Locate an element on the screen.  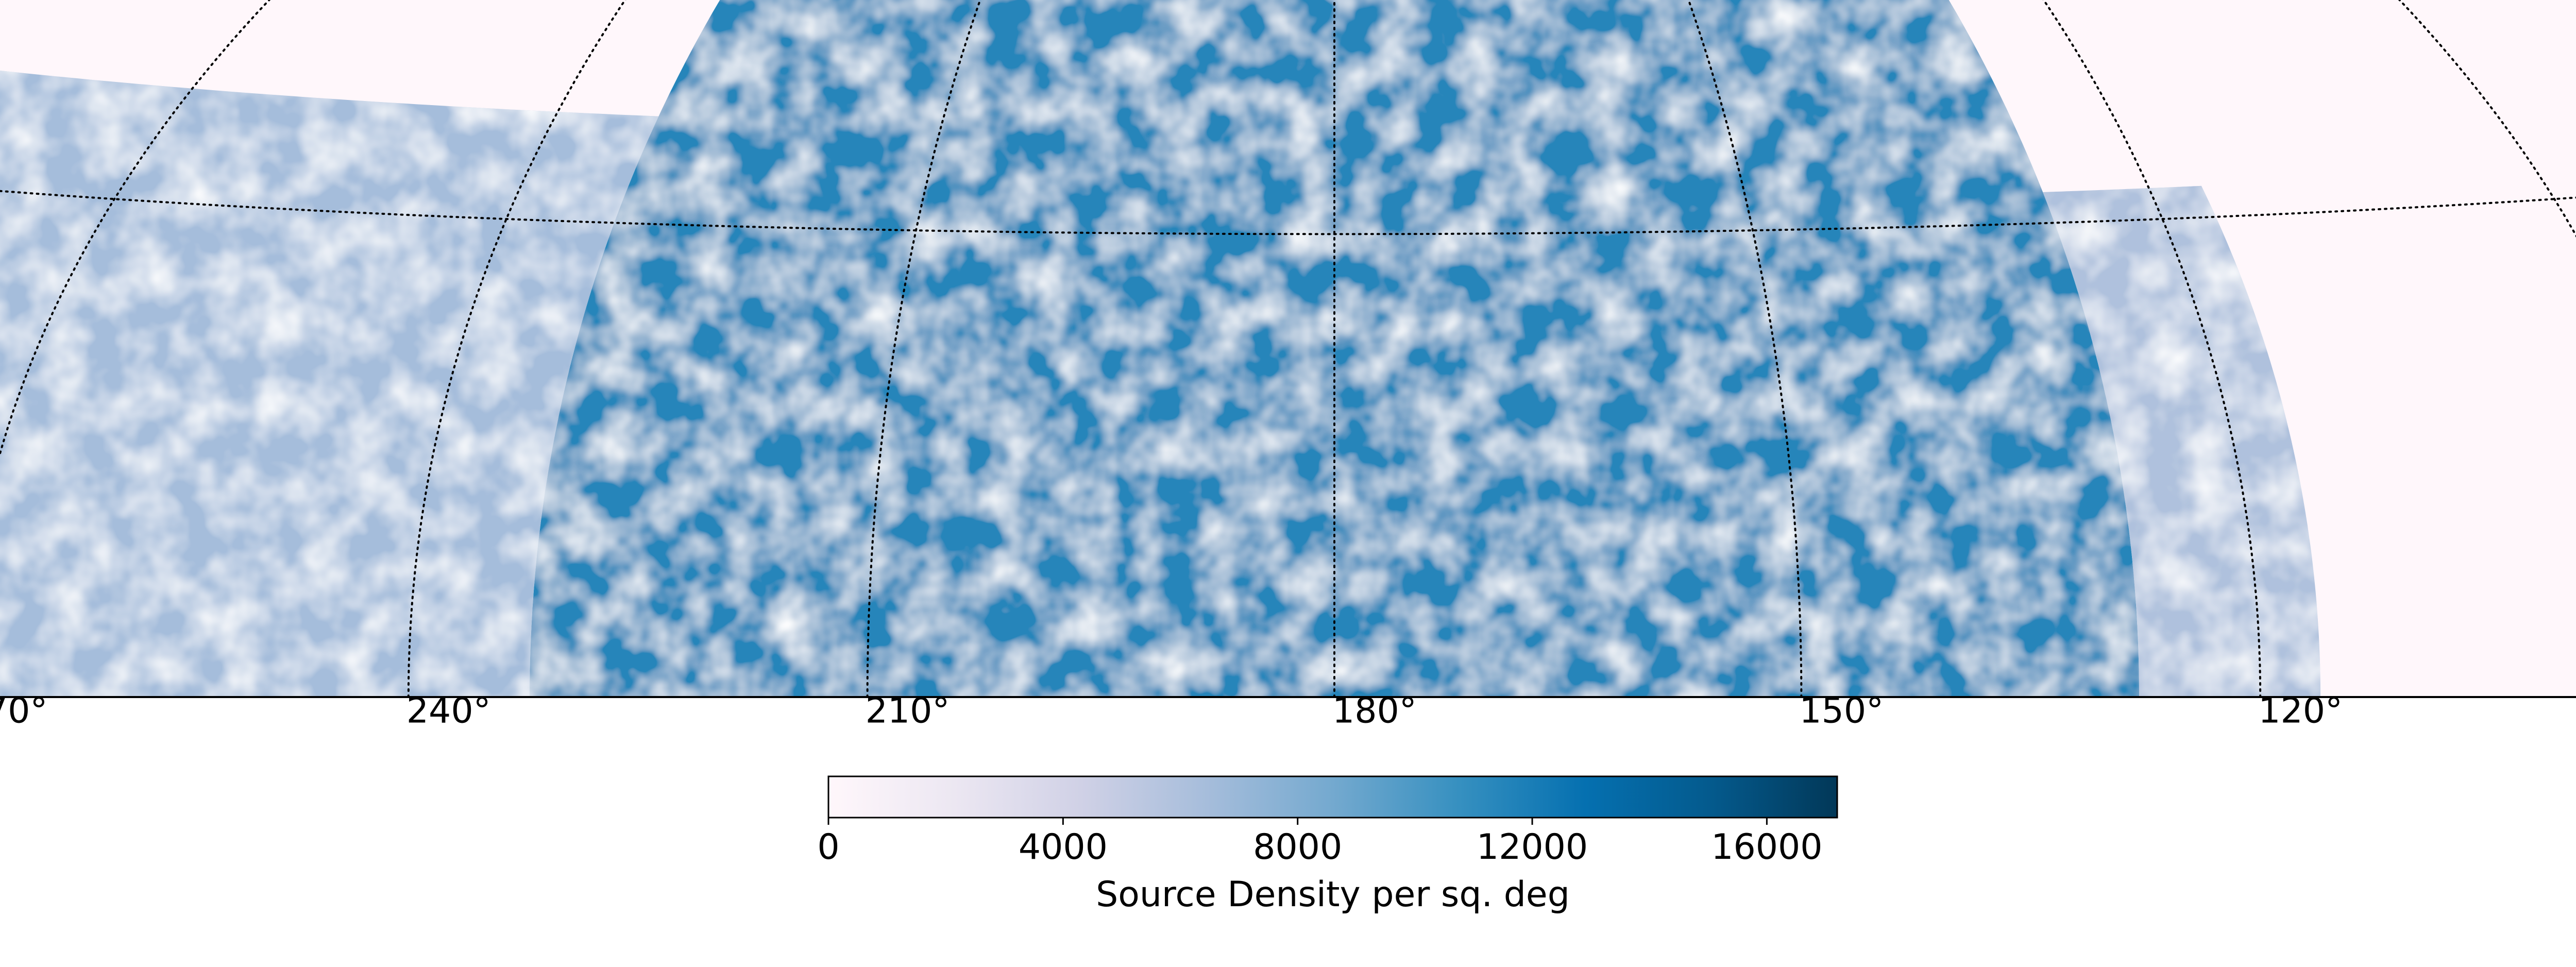
colorbar-label: Source Density per sq. deg is located at coordinates (1333, 894).